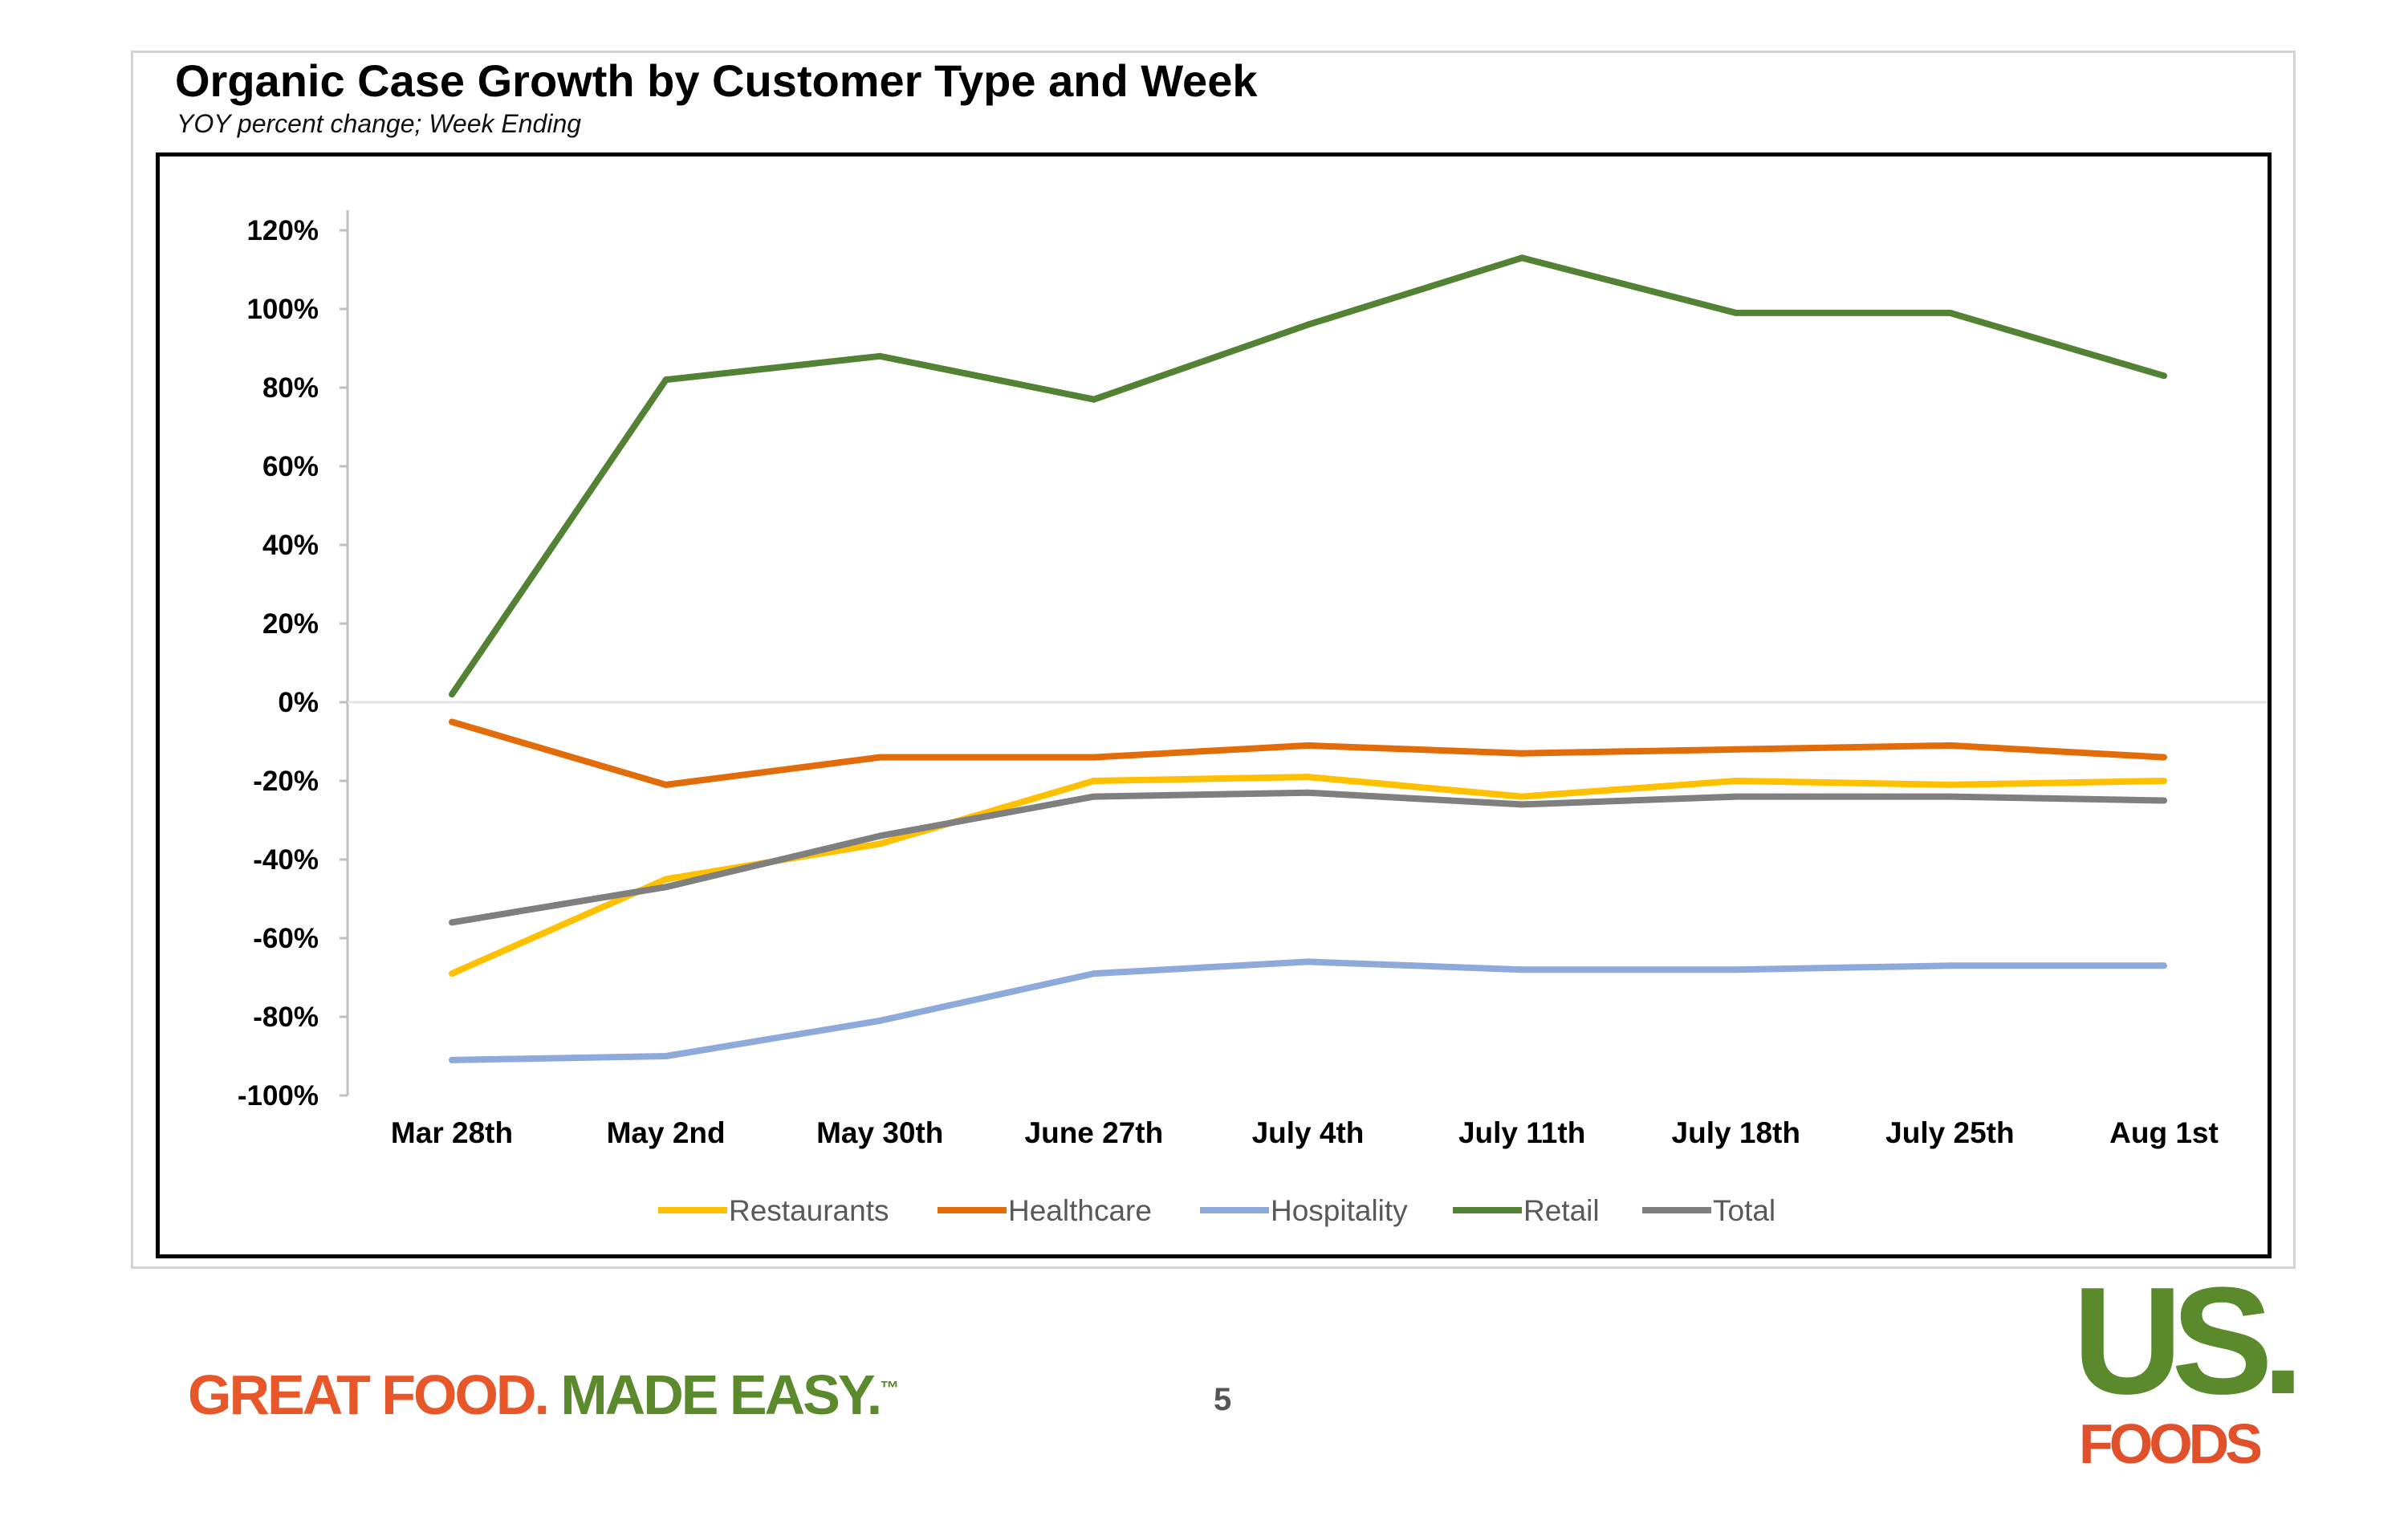  What do you see at coordinates (290, 388) in the screenshot?
I see `y-tick-label: 80%` at bounding box center [290, 388].